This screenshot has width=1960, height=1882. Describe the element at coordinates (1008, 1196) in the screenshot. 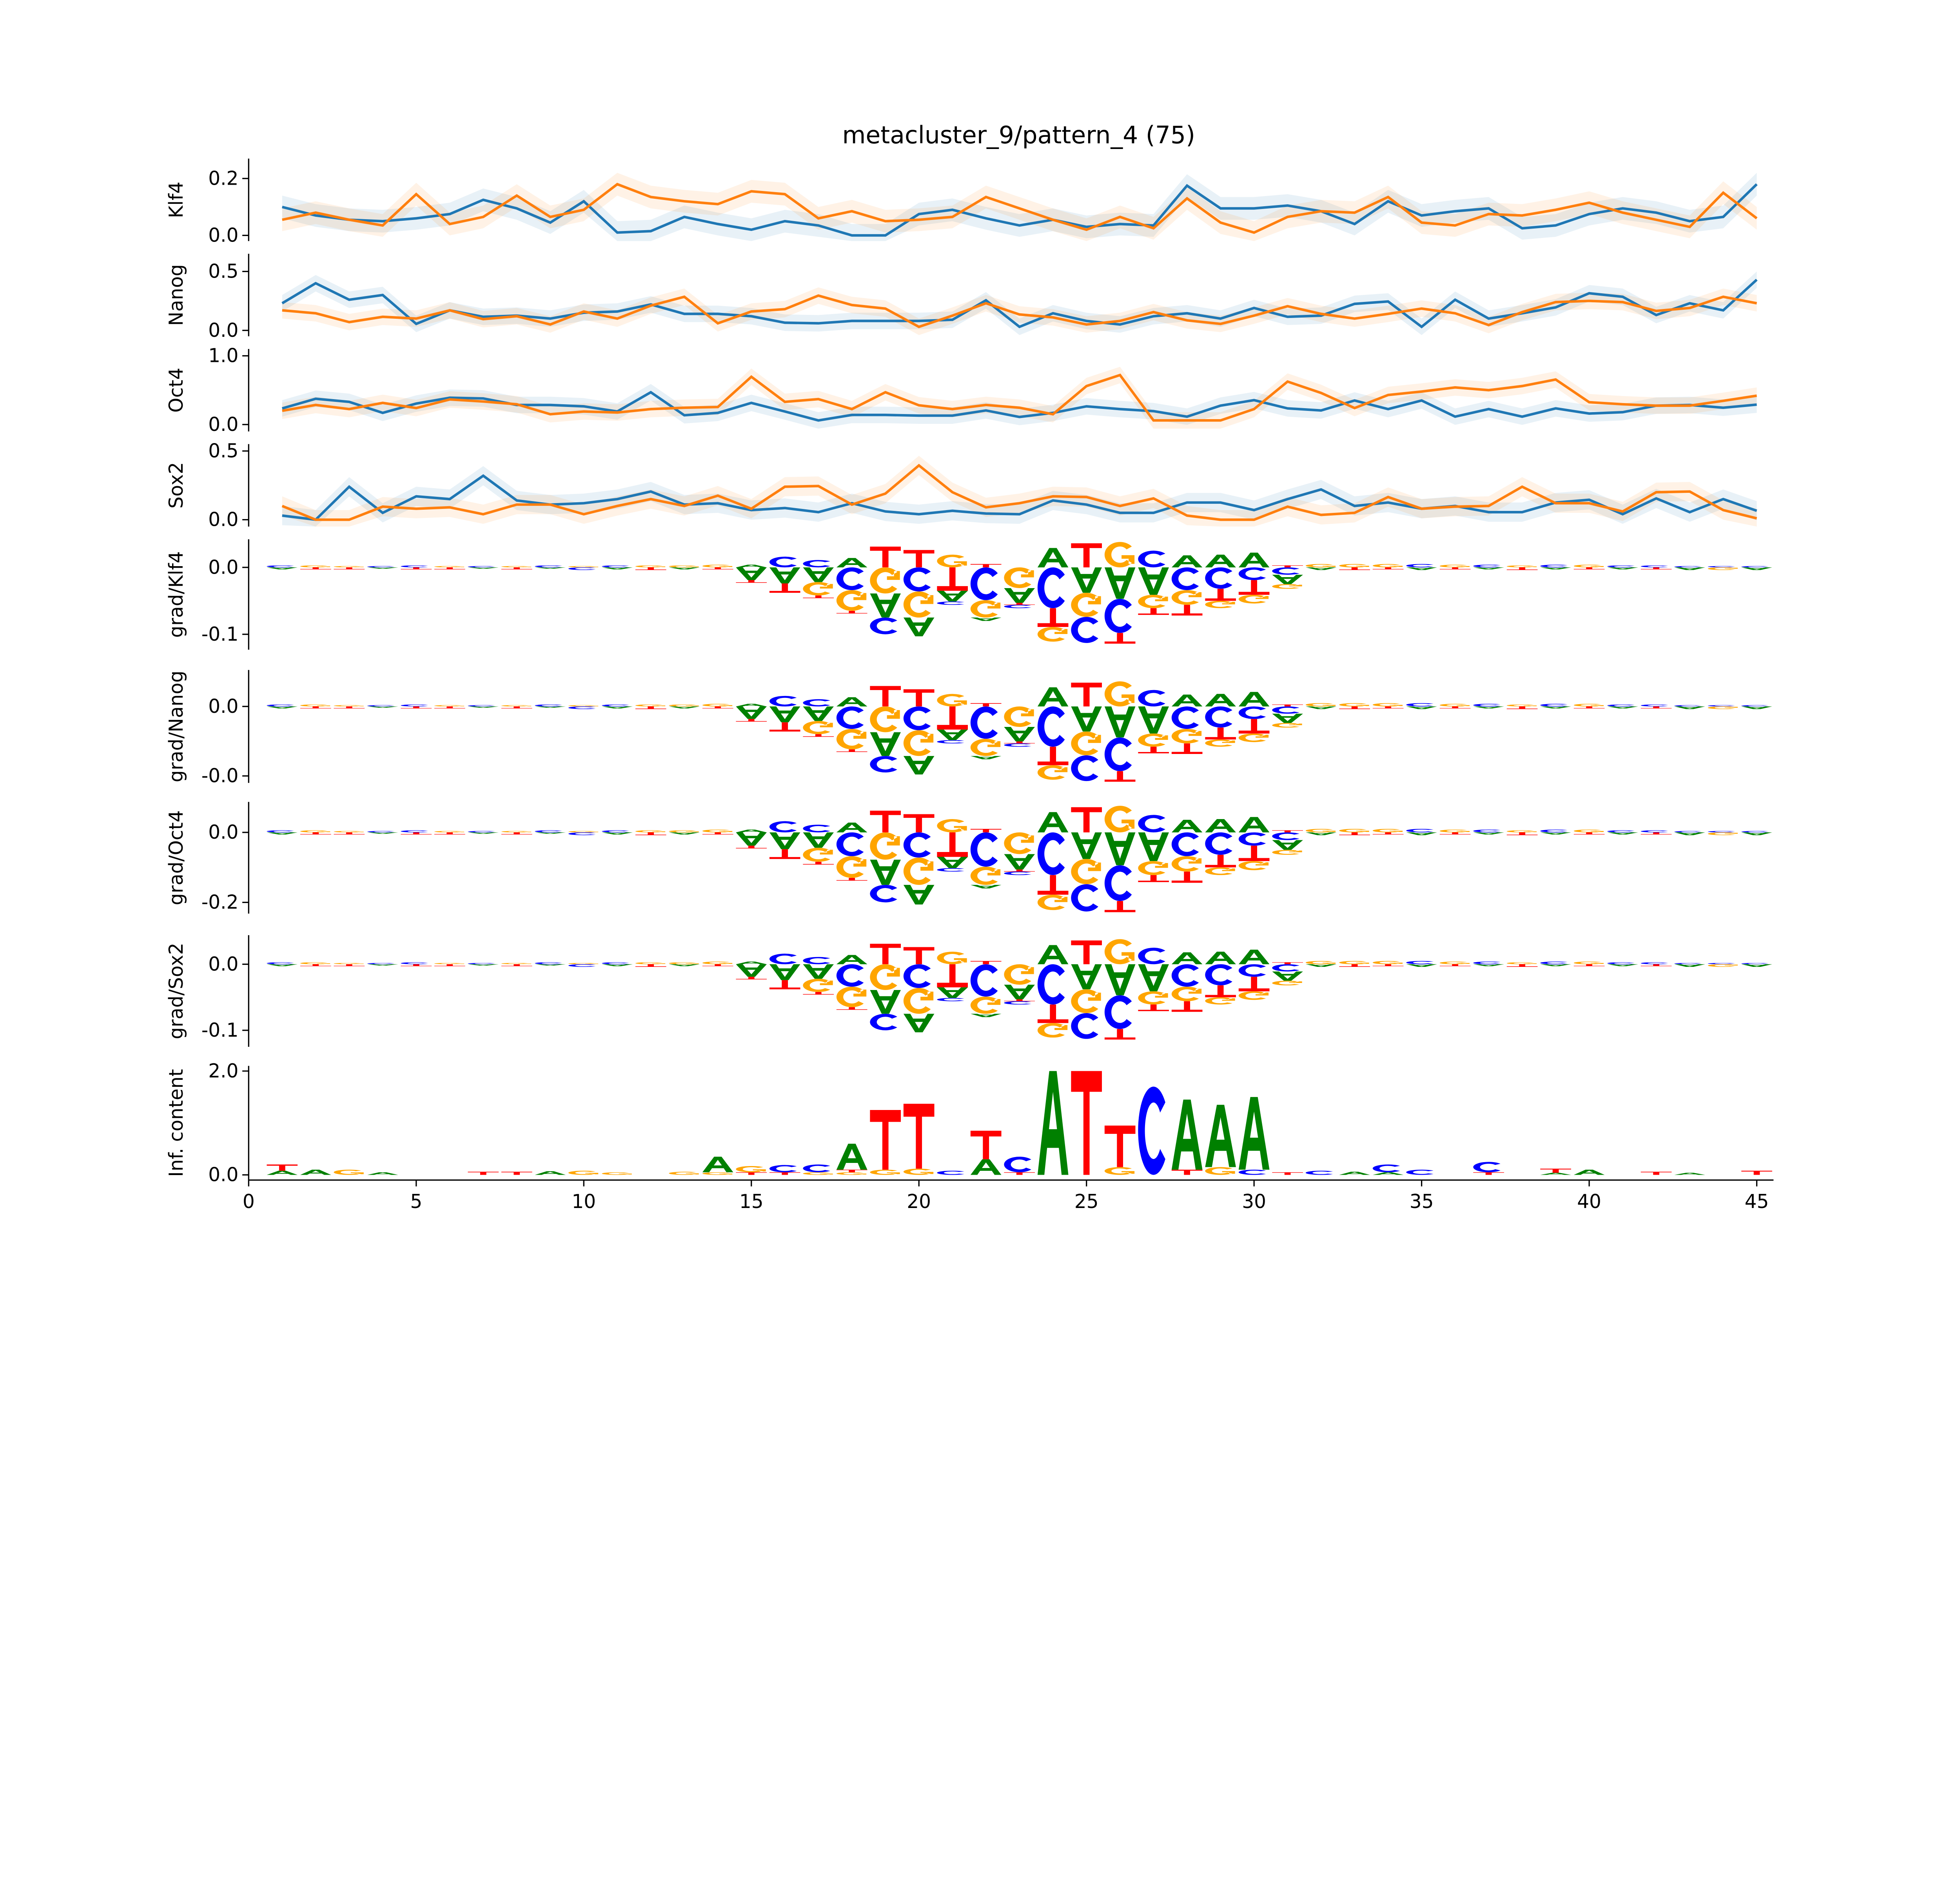

I see `x-axis: 0 5 10 15 20 25 30 35 40 45` at that location.